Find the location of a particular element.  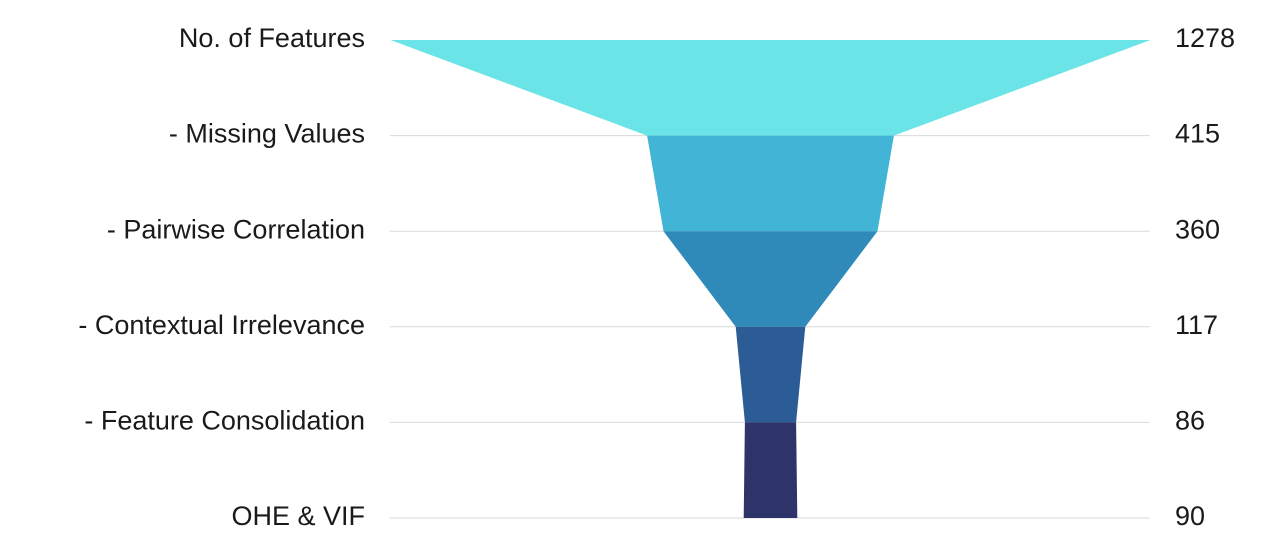

value-label: 360 is located at coordinates (1197, 229).